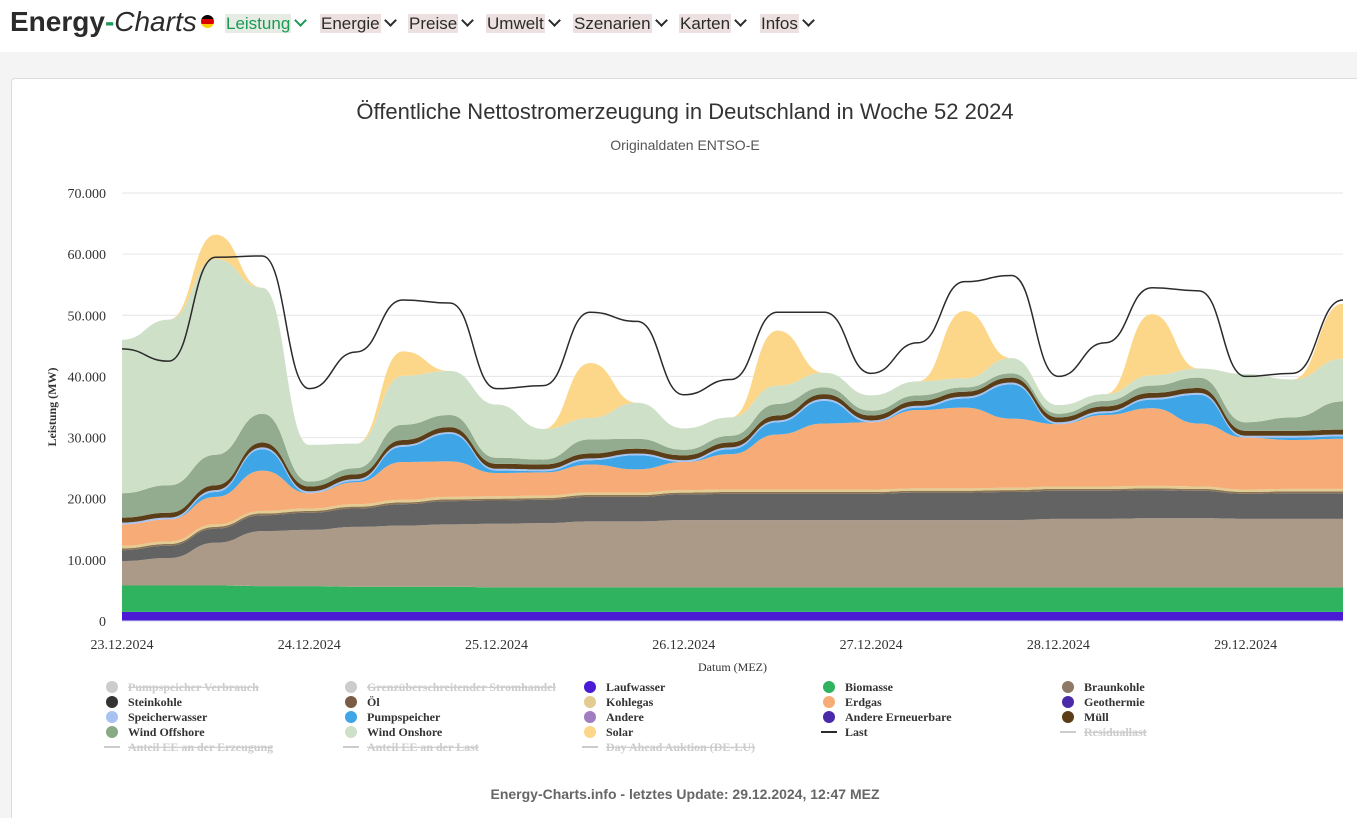 This screenshot has width=1357, height=818. What do you see at coordinates (362, 702) in the screenshot?
I see `legend-item: Öl` at bounding box center [362, 702].